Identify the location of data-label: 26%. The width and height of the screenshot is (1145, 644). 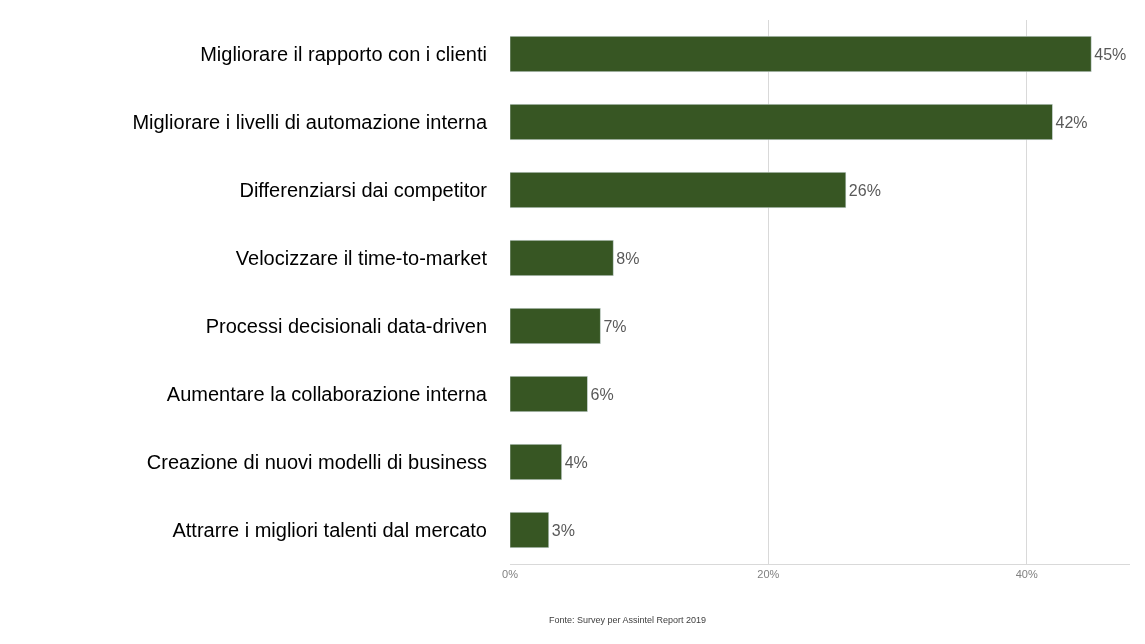
(864, 190).